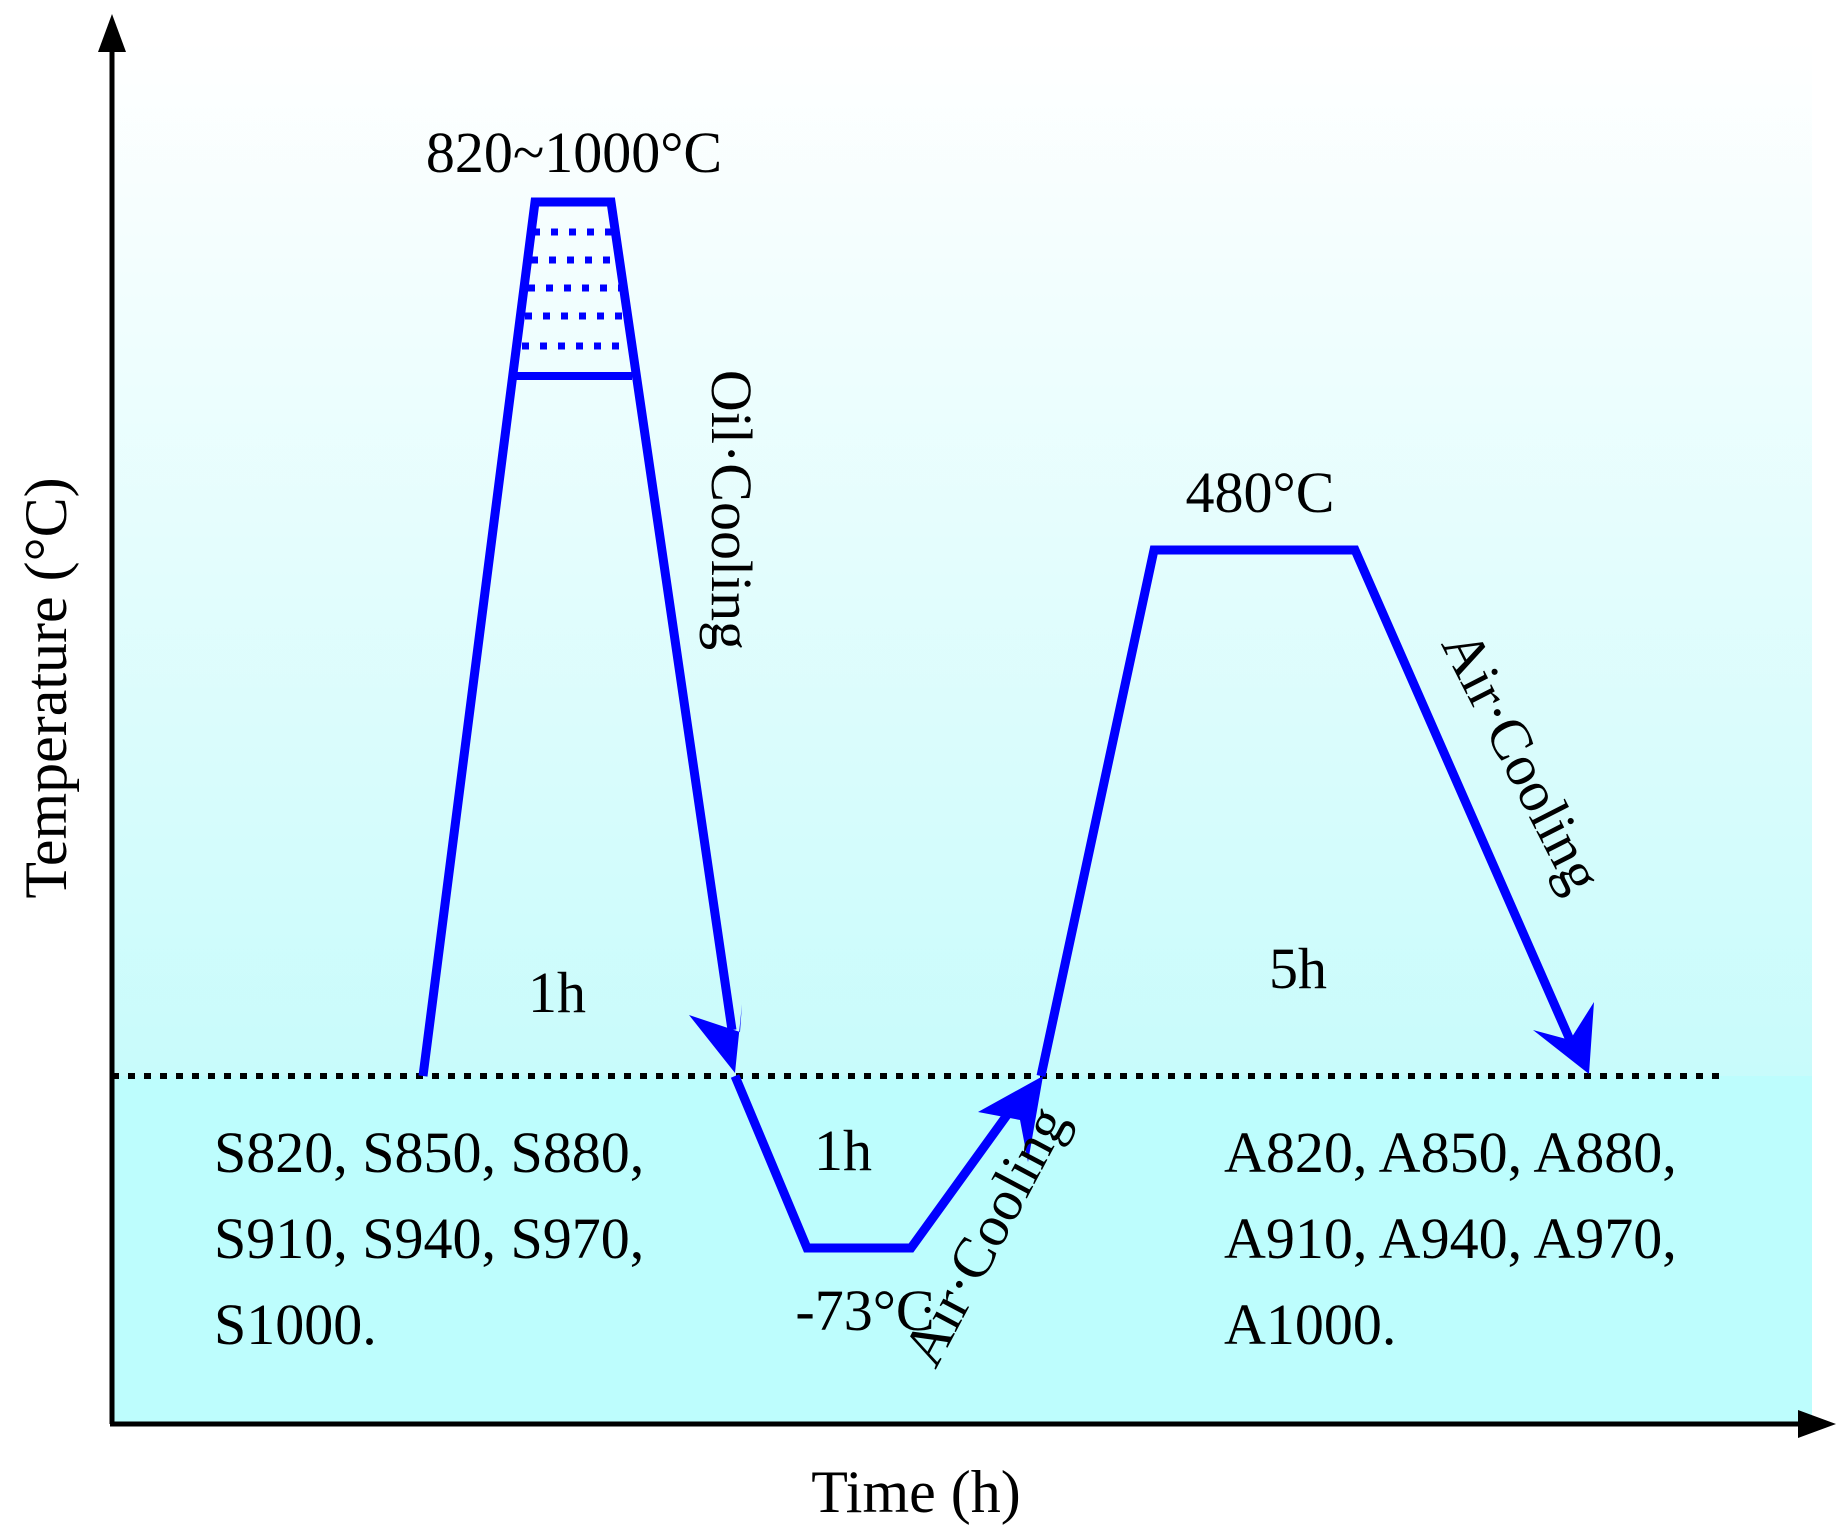 This screenshot has height=1540, width=1839. What do you see at coordinates (843, 1150) in the screenshot?
I see `cryogenic-time: 1h` at bounding box center [843, 1150].